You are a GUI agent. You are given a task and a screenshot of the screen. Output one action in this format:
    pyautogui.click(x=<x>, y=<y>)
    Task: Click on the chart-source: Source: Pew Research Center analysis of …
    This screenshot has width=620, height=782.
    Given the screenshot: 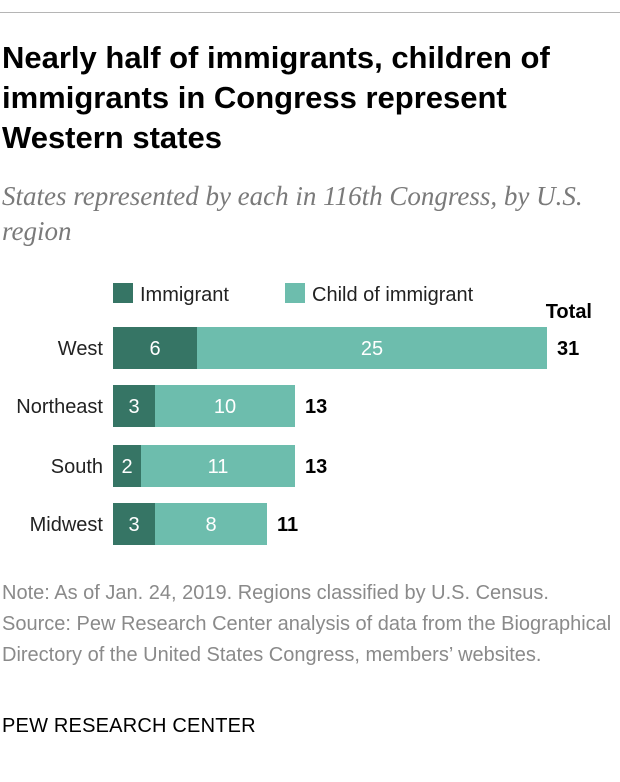 What is the action you would take?
    pyautogui.click(x=307, y=639)
    